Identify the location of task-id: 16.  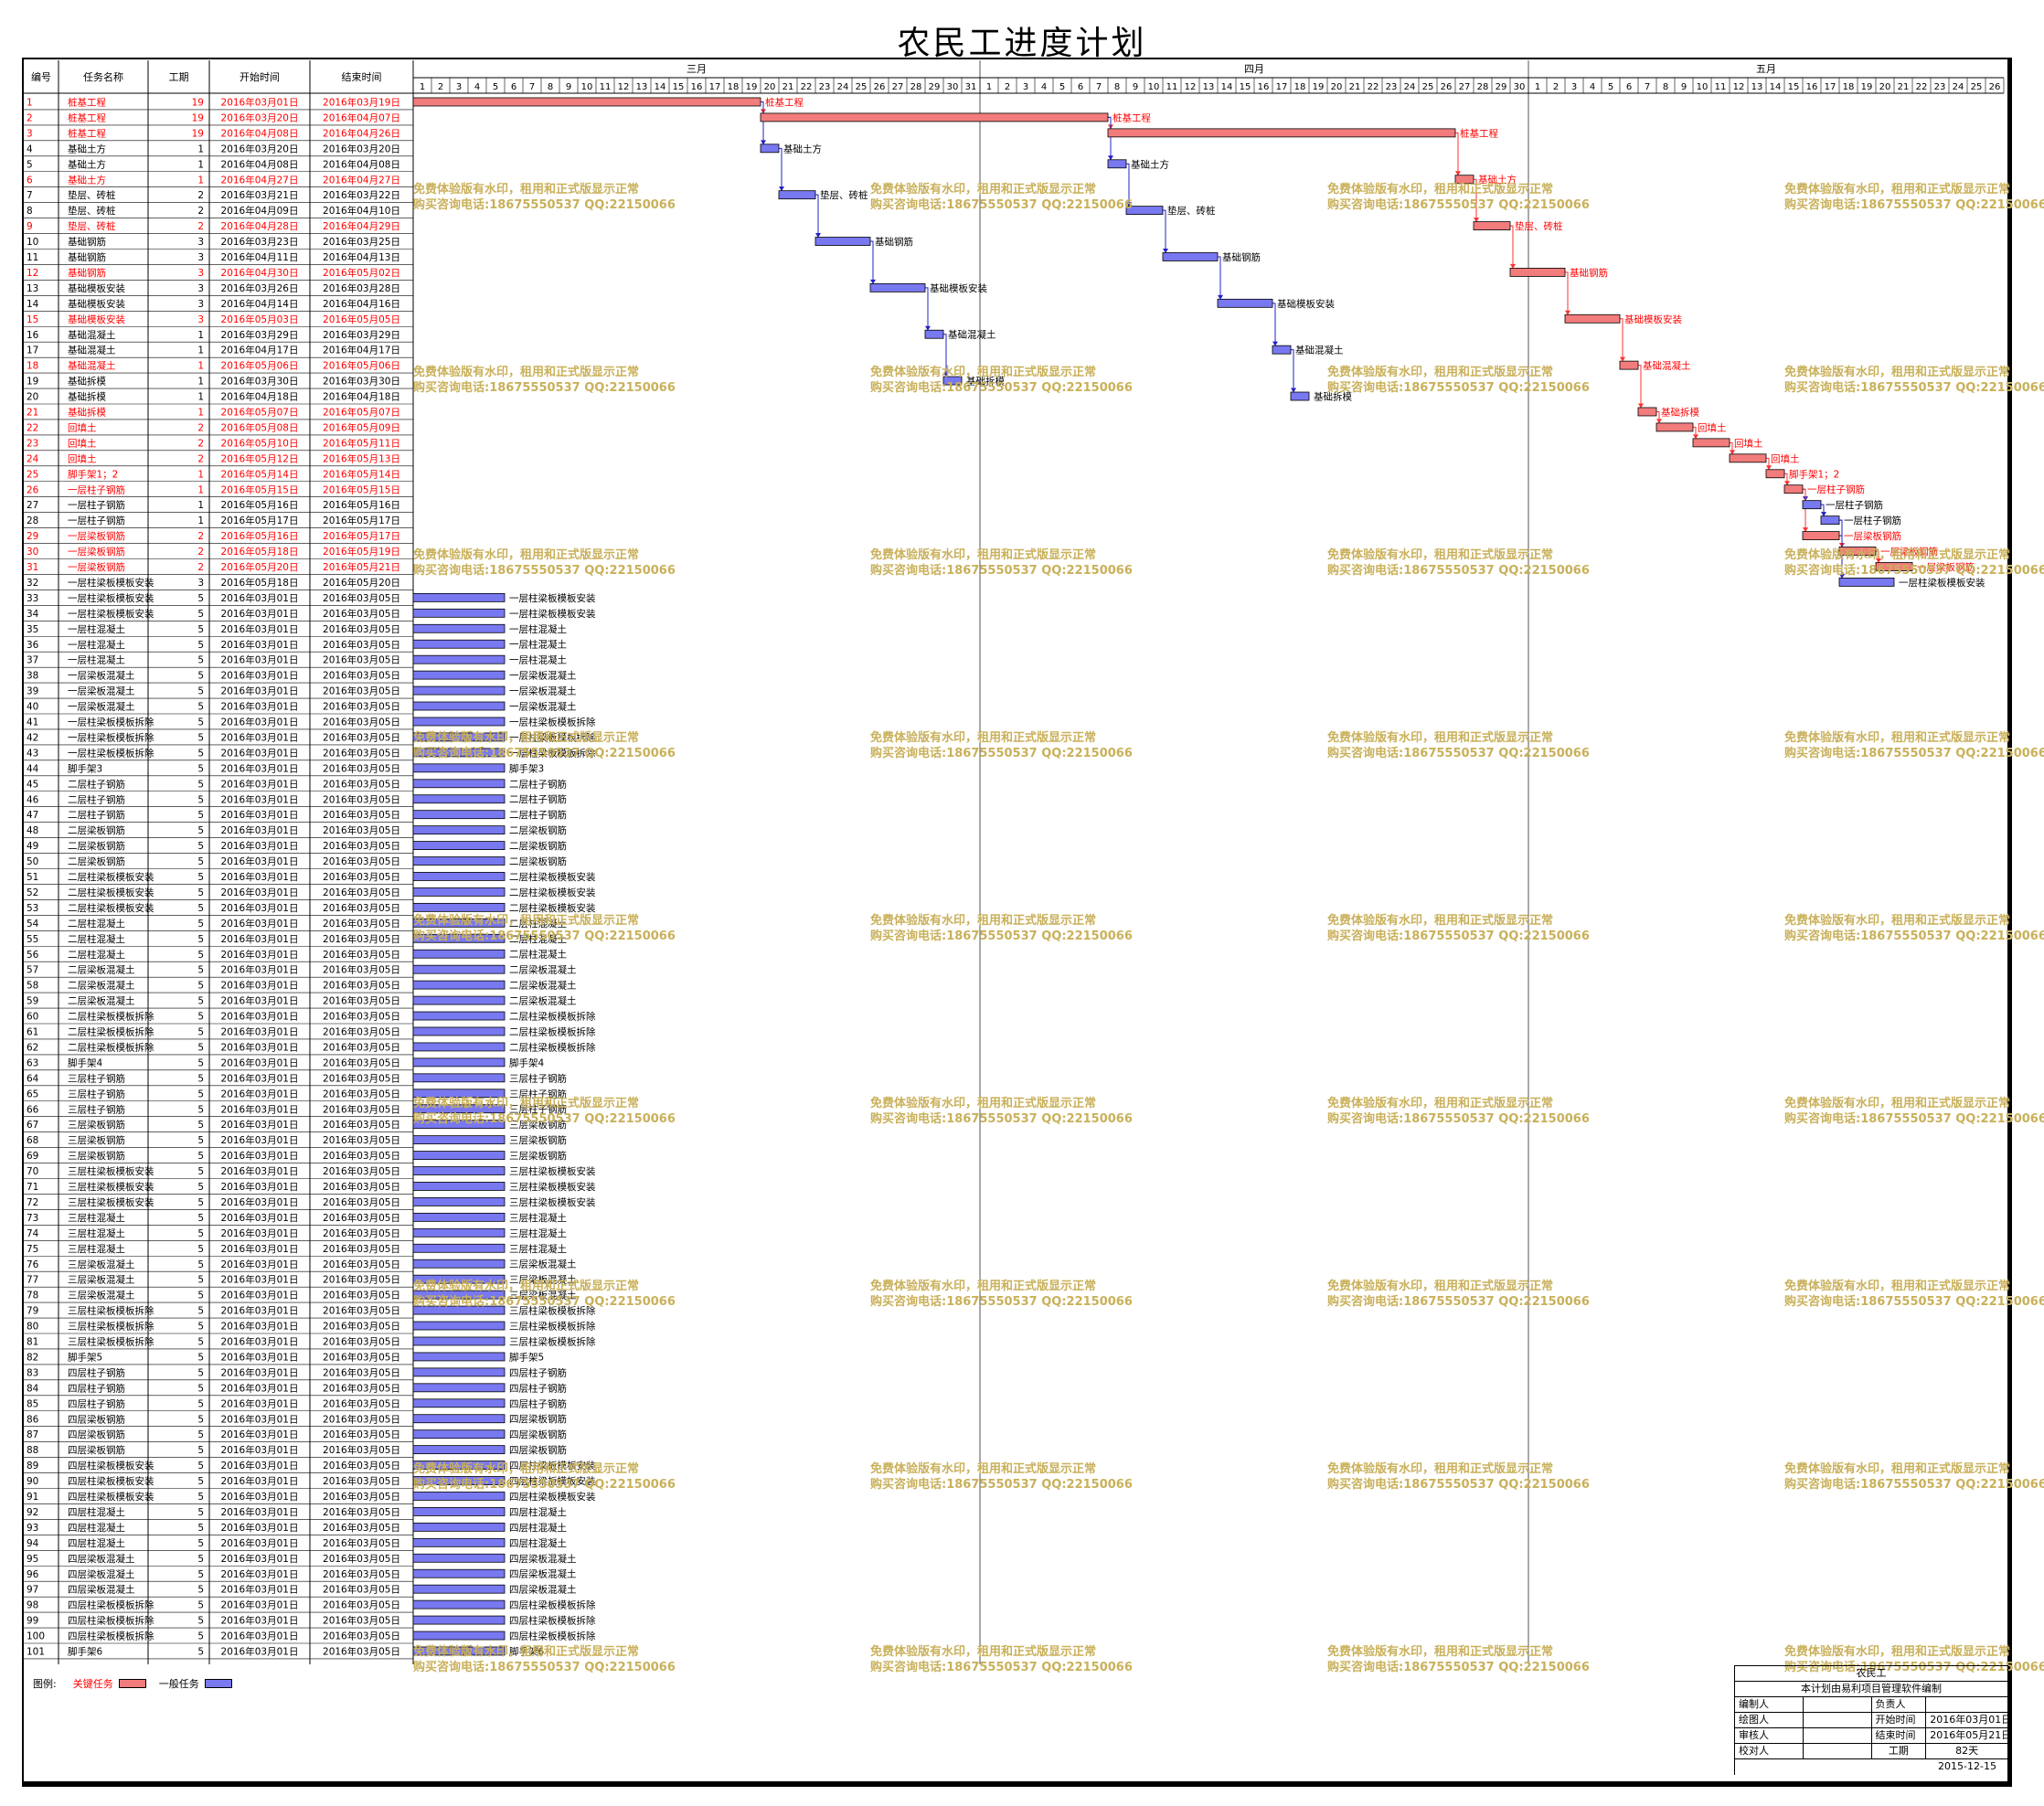
(33, 335).